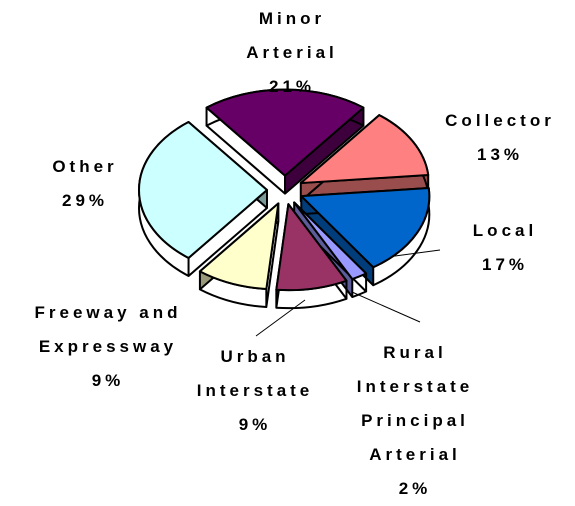 The height and width of the screenshot is (506, 575). I want to click on value-label: 29%, so click(85, 200).